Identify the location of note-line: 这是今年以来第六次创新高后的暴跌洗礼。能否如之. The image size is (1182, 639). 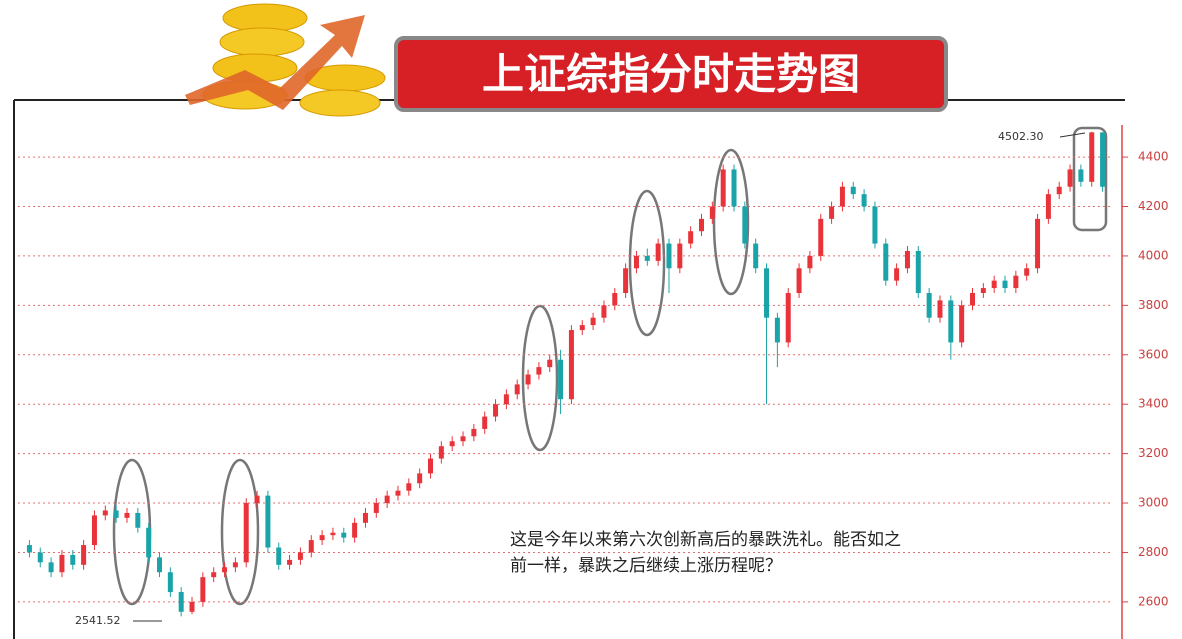
(705, 540).